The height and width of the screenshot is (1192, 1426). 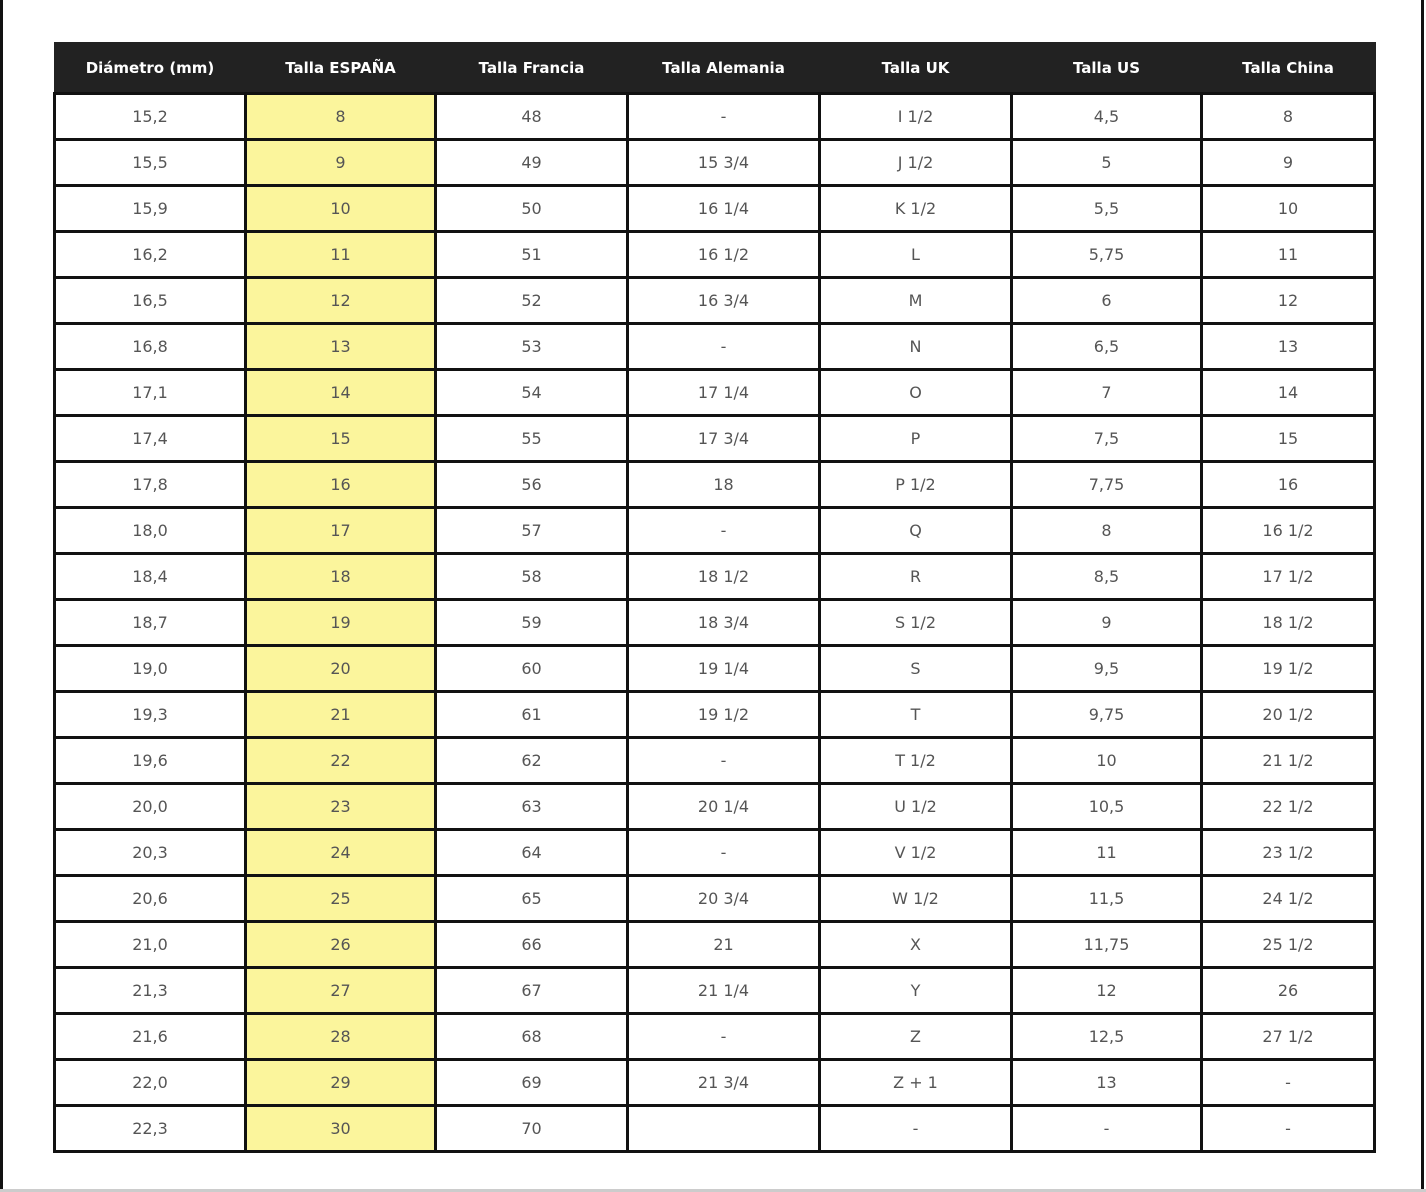 What do you see at coordinates (915, 898) in the screenshot?
I see `cell-uk: W 1/2` at bounding box center [915, 898].